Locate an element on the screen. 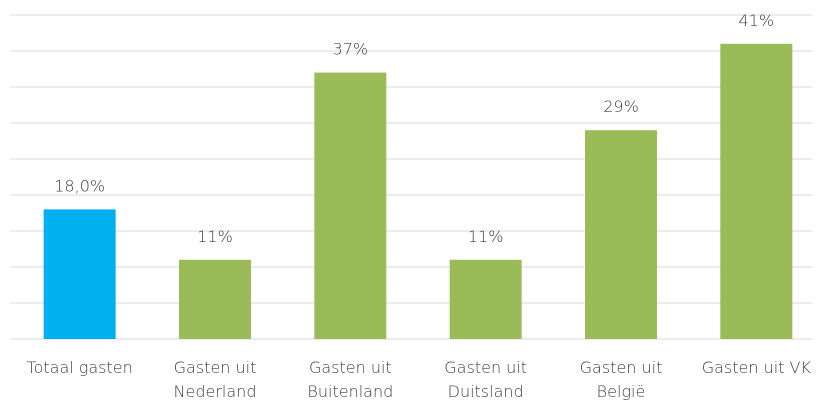 The width and height of the screenshot is (822, 410). x-tick-label: Gasten uit VK is located at coordinates (756, 367).